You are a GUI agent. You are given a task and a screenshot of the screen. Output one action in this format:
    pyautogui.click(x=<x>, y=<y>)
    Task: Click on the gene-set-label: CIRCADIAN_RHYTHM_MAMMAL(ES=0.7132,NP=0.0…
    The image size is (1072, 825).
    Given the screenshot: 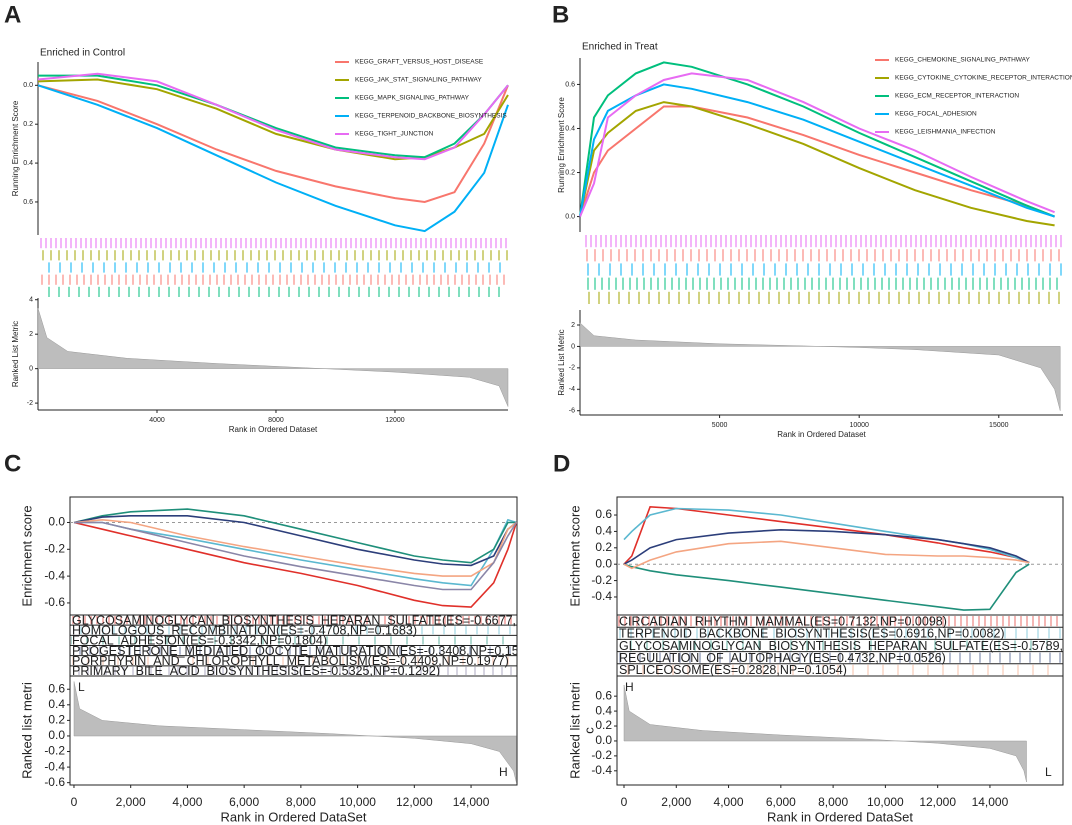 What is the action you would take?
    pyautogui.click(x=783, y=621)
    